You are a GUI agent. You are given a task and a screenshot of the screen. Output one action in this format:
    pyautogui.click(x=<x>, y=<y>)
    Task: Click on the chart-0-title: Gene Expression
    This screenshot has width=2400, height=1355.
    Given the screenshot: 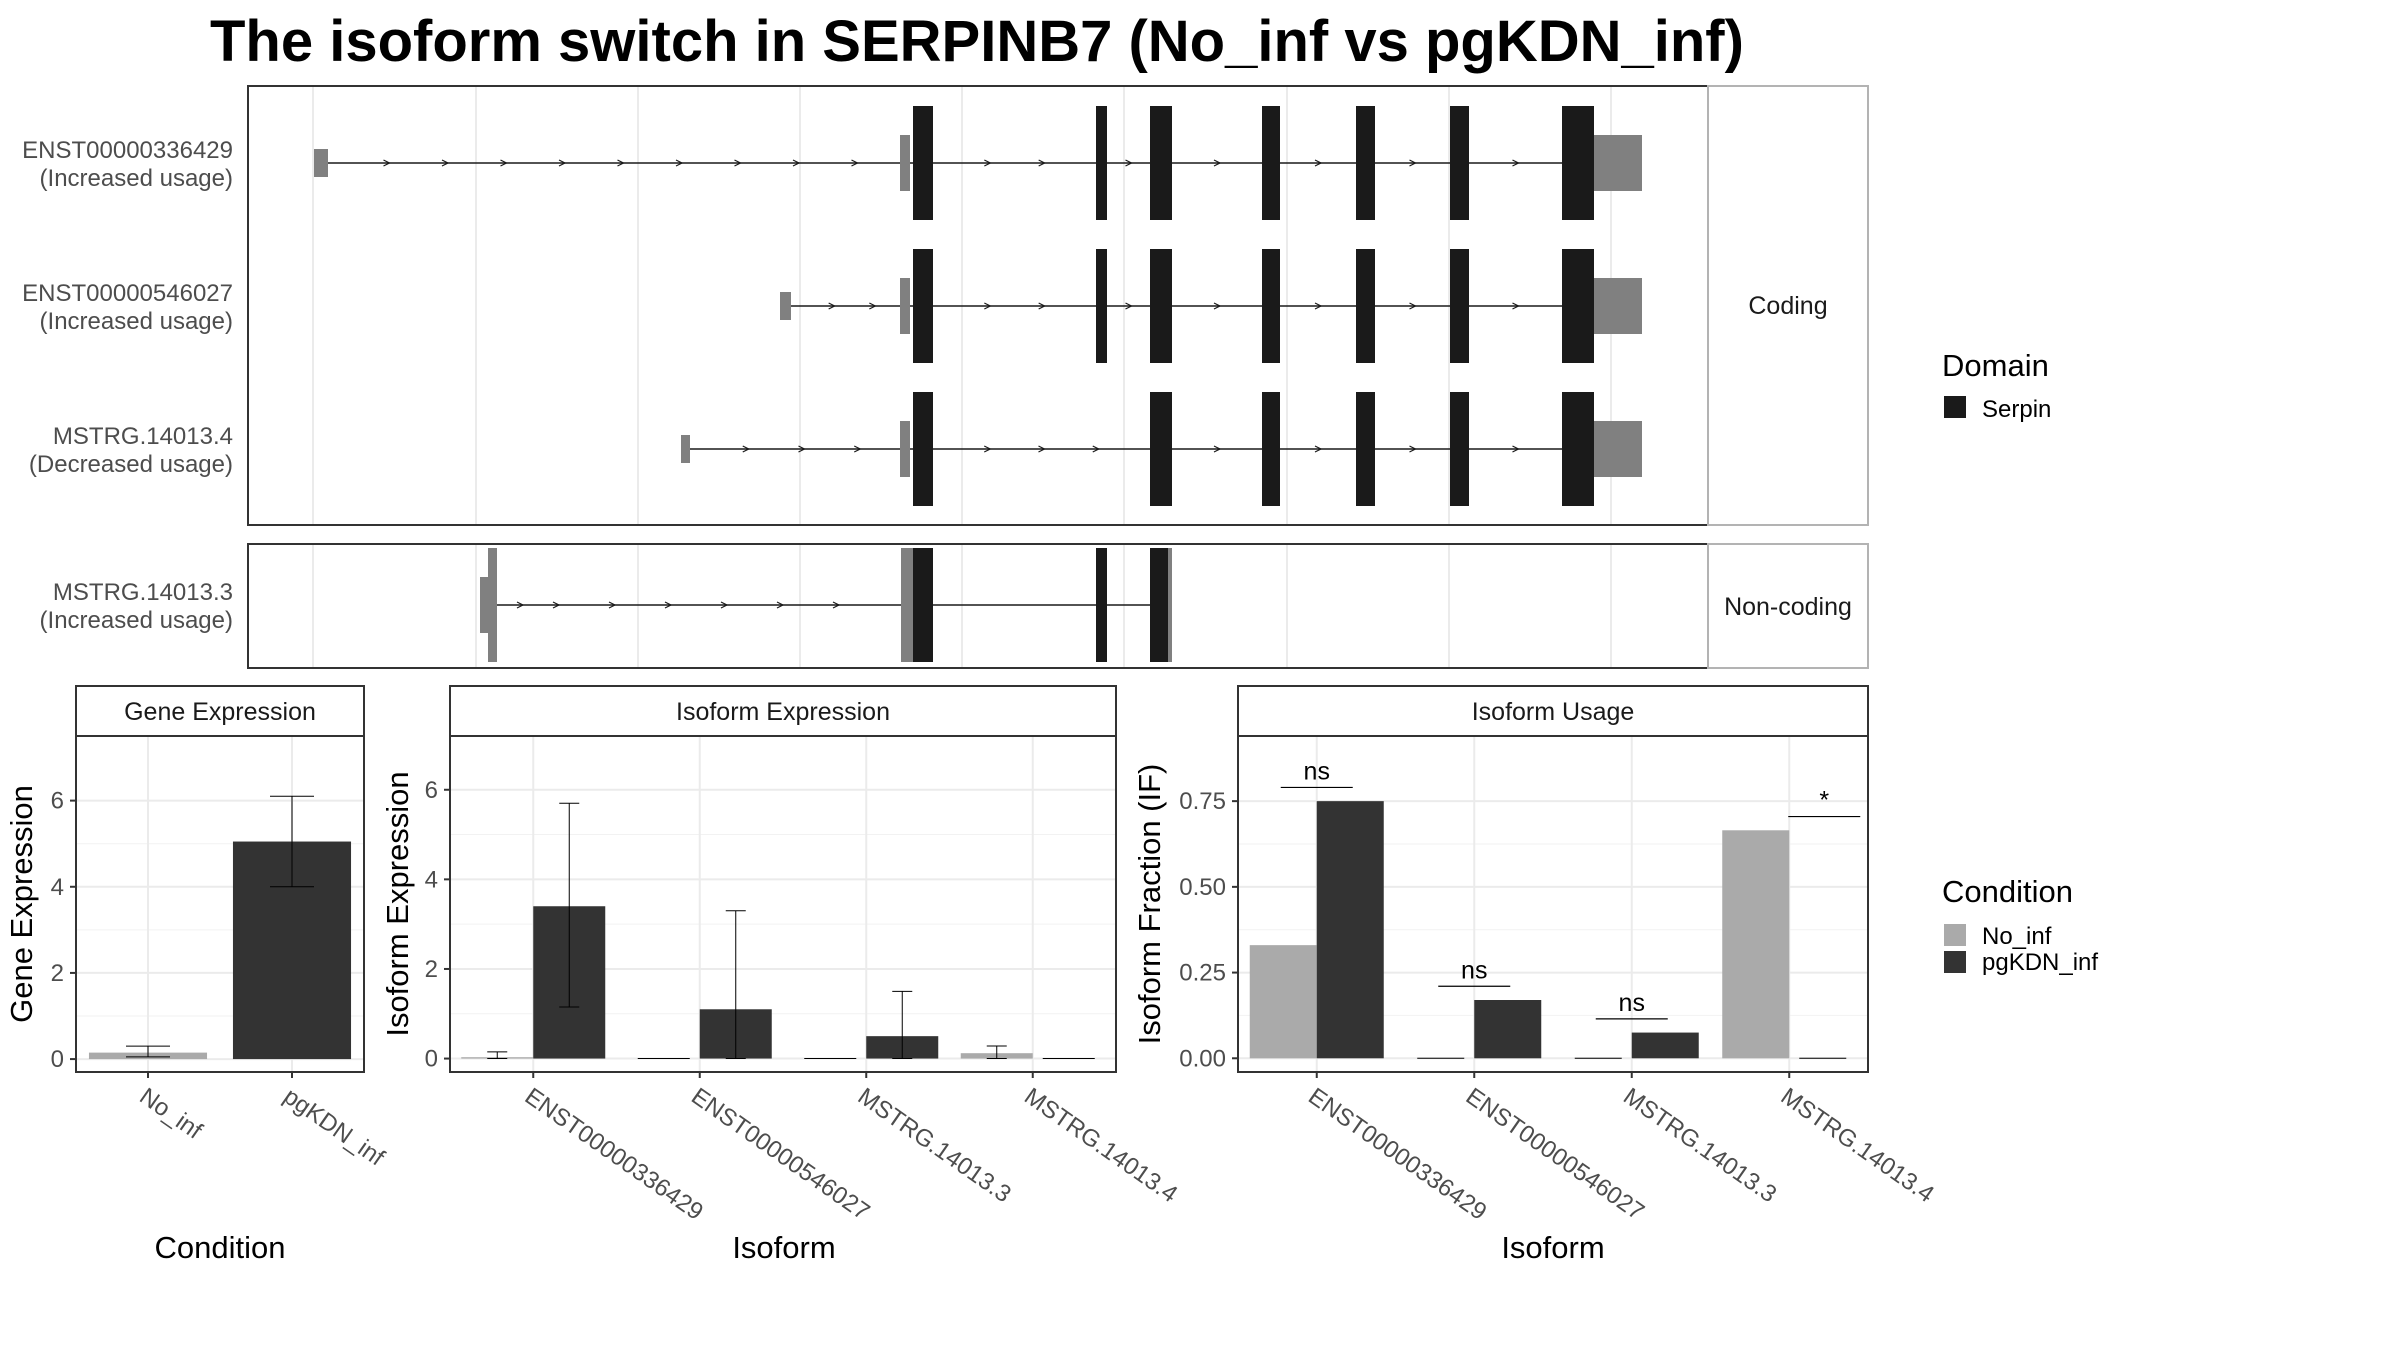 What is the action you would take?
    pyautogui.click(x=220, y=712)
    